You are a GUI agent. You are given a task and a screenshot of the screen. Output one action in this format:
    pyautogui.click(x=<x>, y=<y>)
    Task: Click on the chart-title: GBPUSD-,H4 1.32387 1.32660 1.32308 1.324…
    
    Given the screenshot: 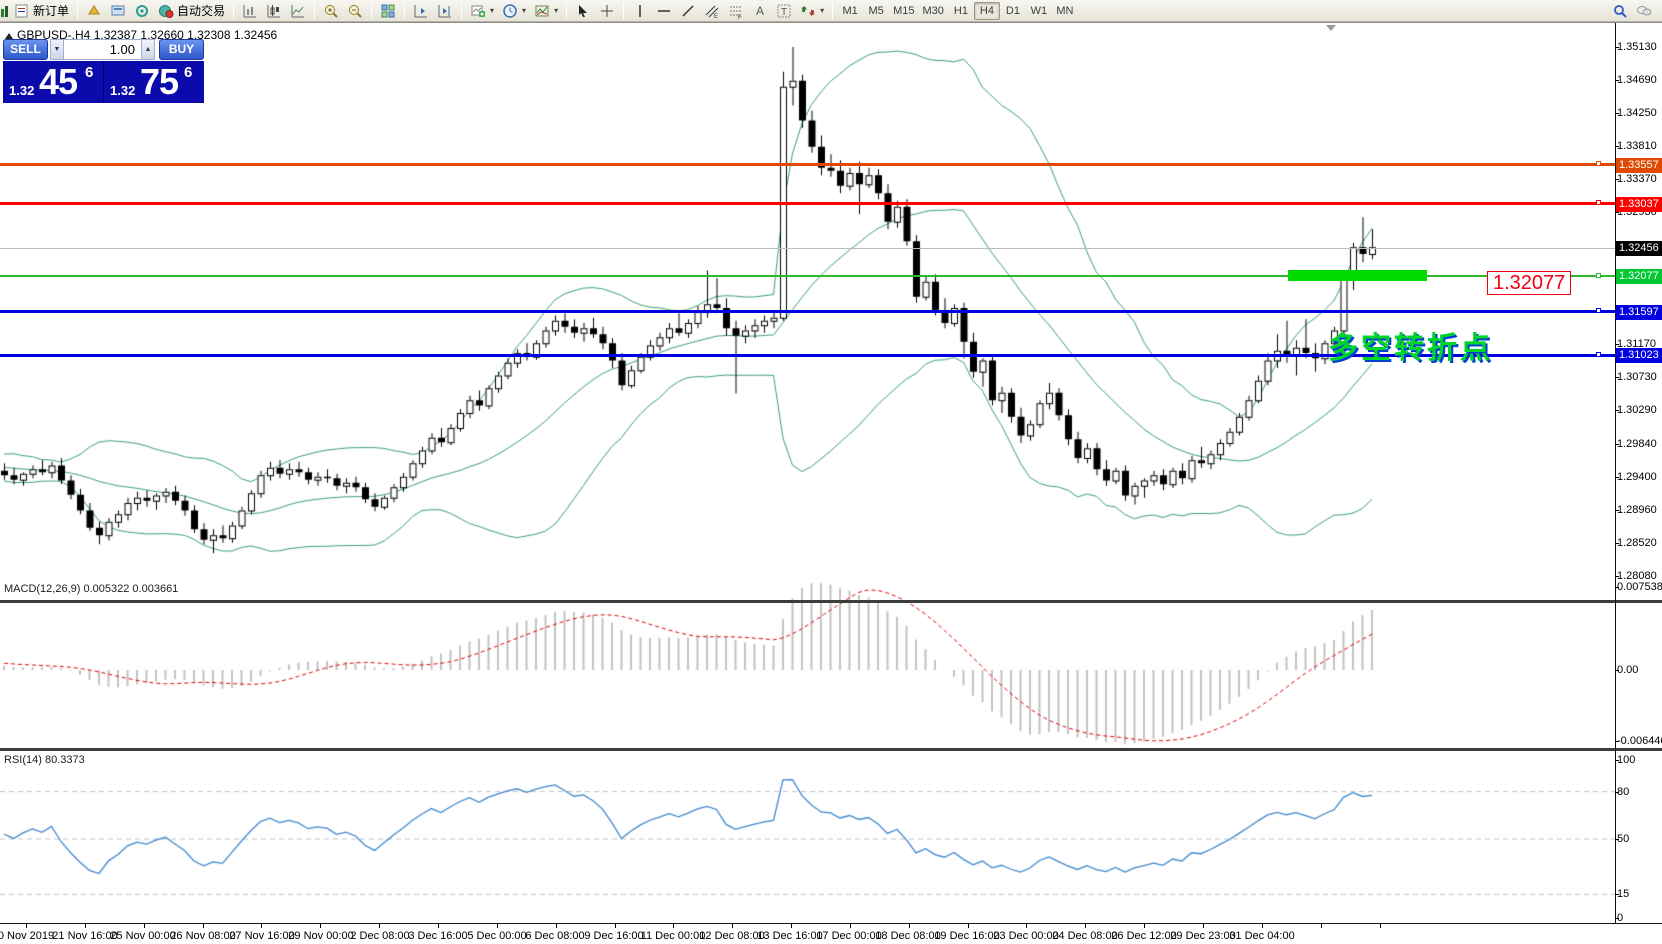 What is the action you would take?
    pyautogui.click(x=141, y=35)
    